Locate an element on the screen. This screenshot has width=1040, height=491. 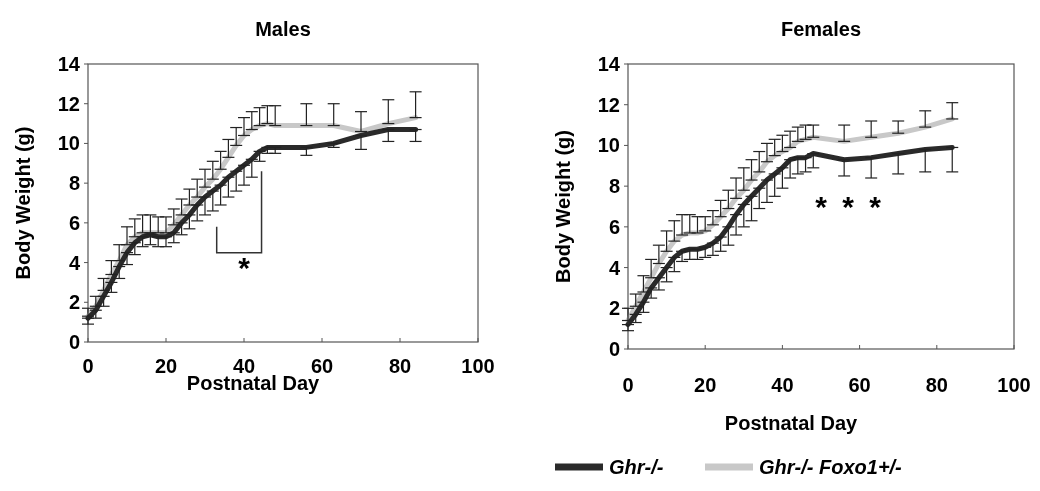
chart-title: Females is located at coordinates (821, 29).